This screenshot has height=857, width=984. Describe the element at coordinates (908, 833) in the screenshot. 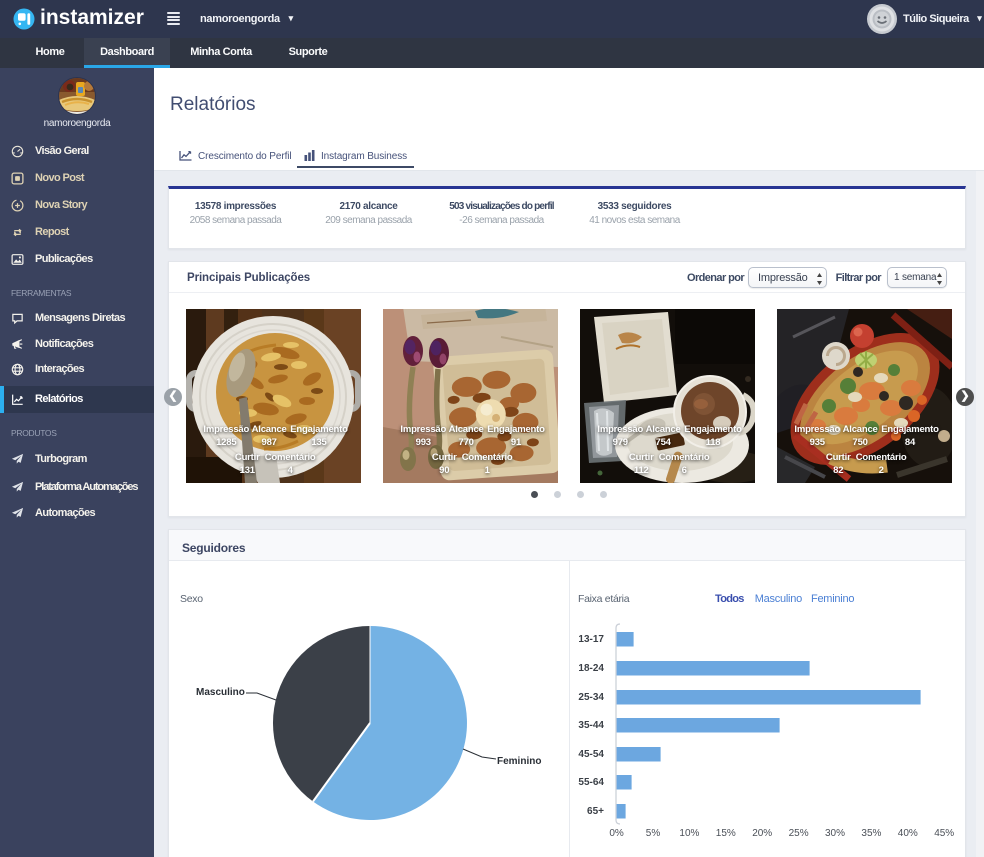

I see `svg-text: 40%` at that location.